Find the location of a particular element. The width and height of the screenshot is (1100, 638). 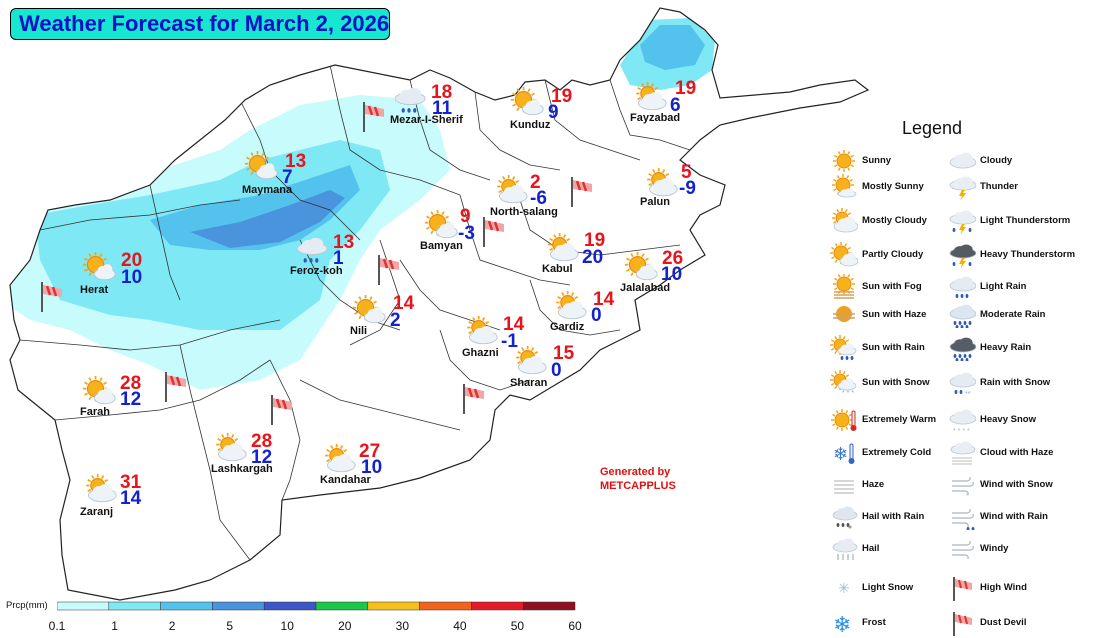

min-temp-herat: 10 is located at coordinates (131, 278).